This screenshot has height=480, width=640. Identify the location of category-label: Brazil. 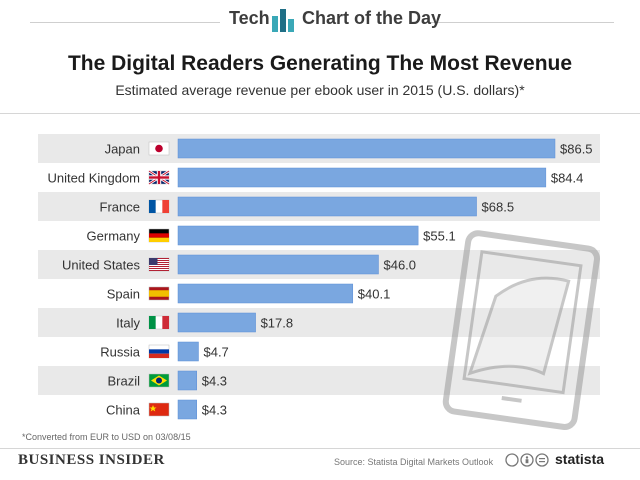
(123, 381).